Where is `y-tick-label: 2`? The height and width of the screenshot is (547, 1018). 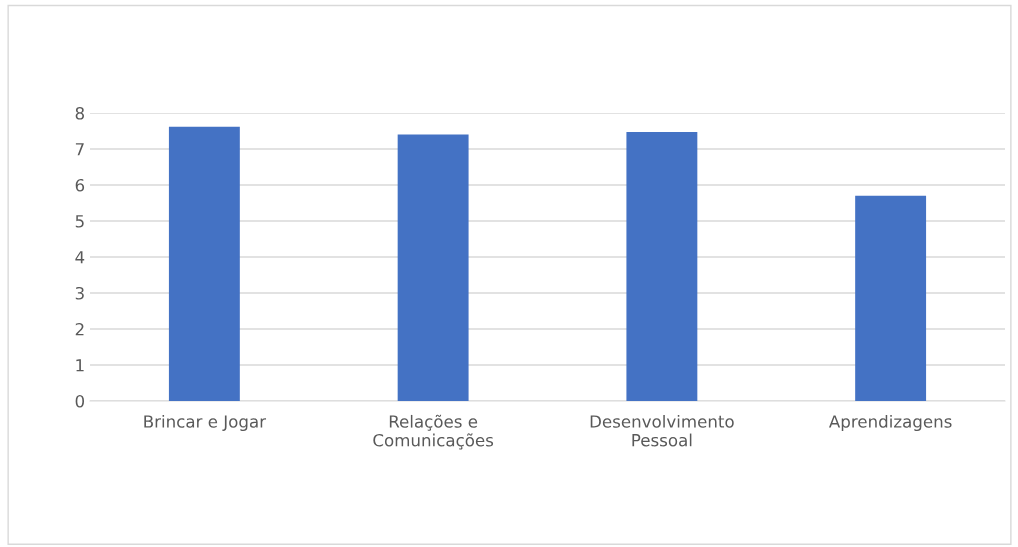
y-tick-label: 2 is located at coordinates (79, 329).